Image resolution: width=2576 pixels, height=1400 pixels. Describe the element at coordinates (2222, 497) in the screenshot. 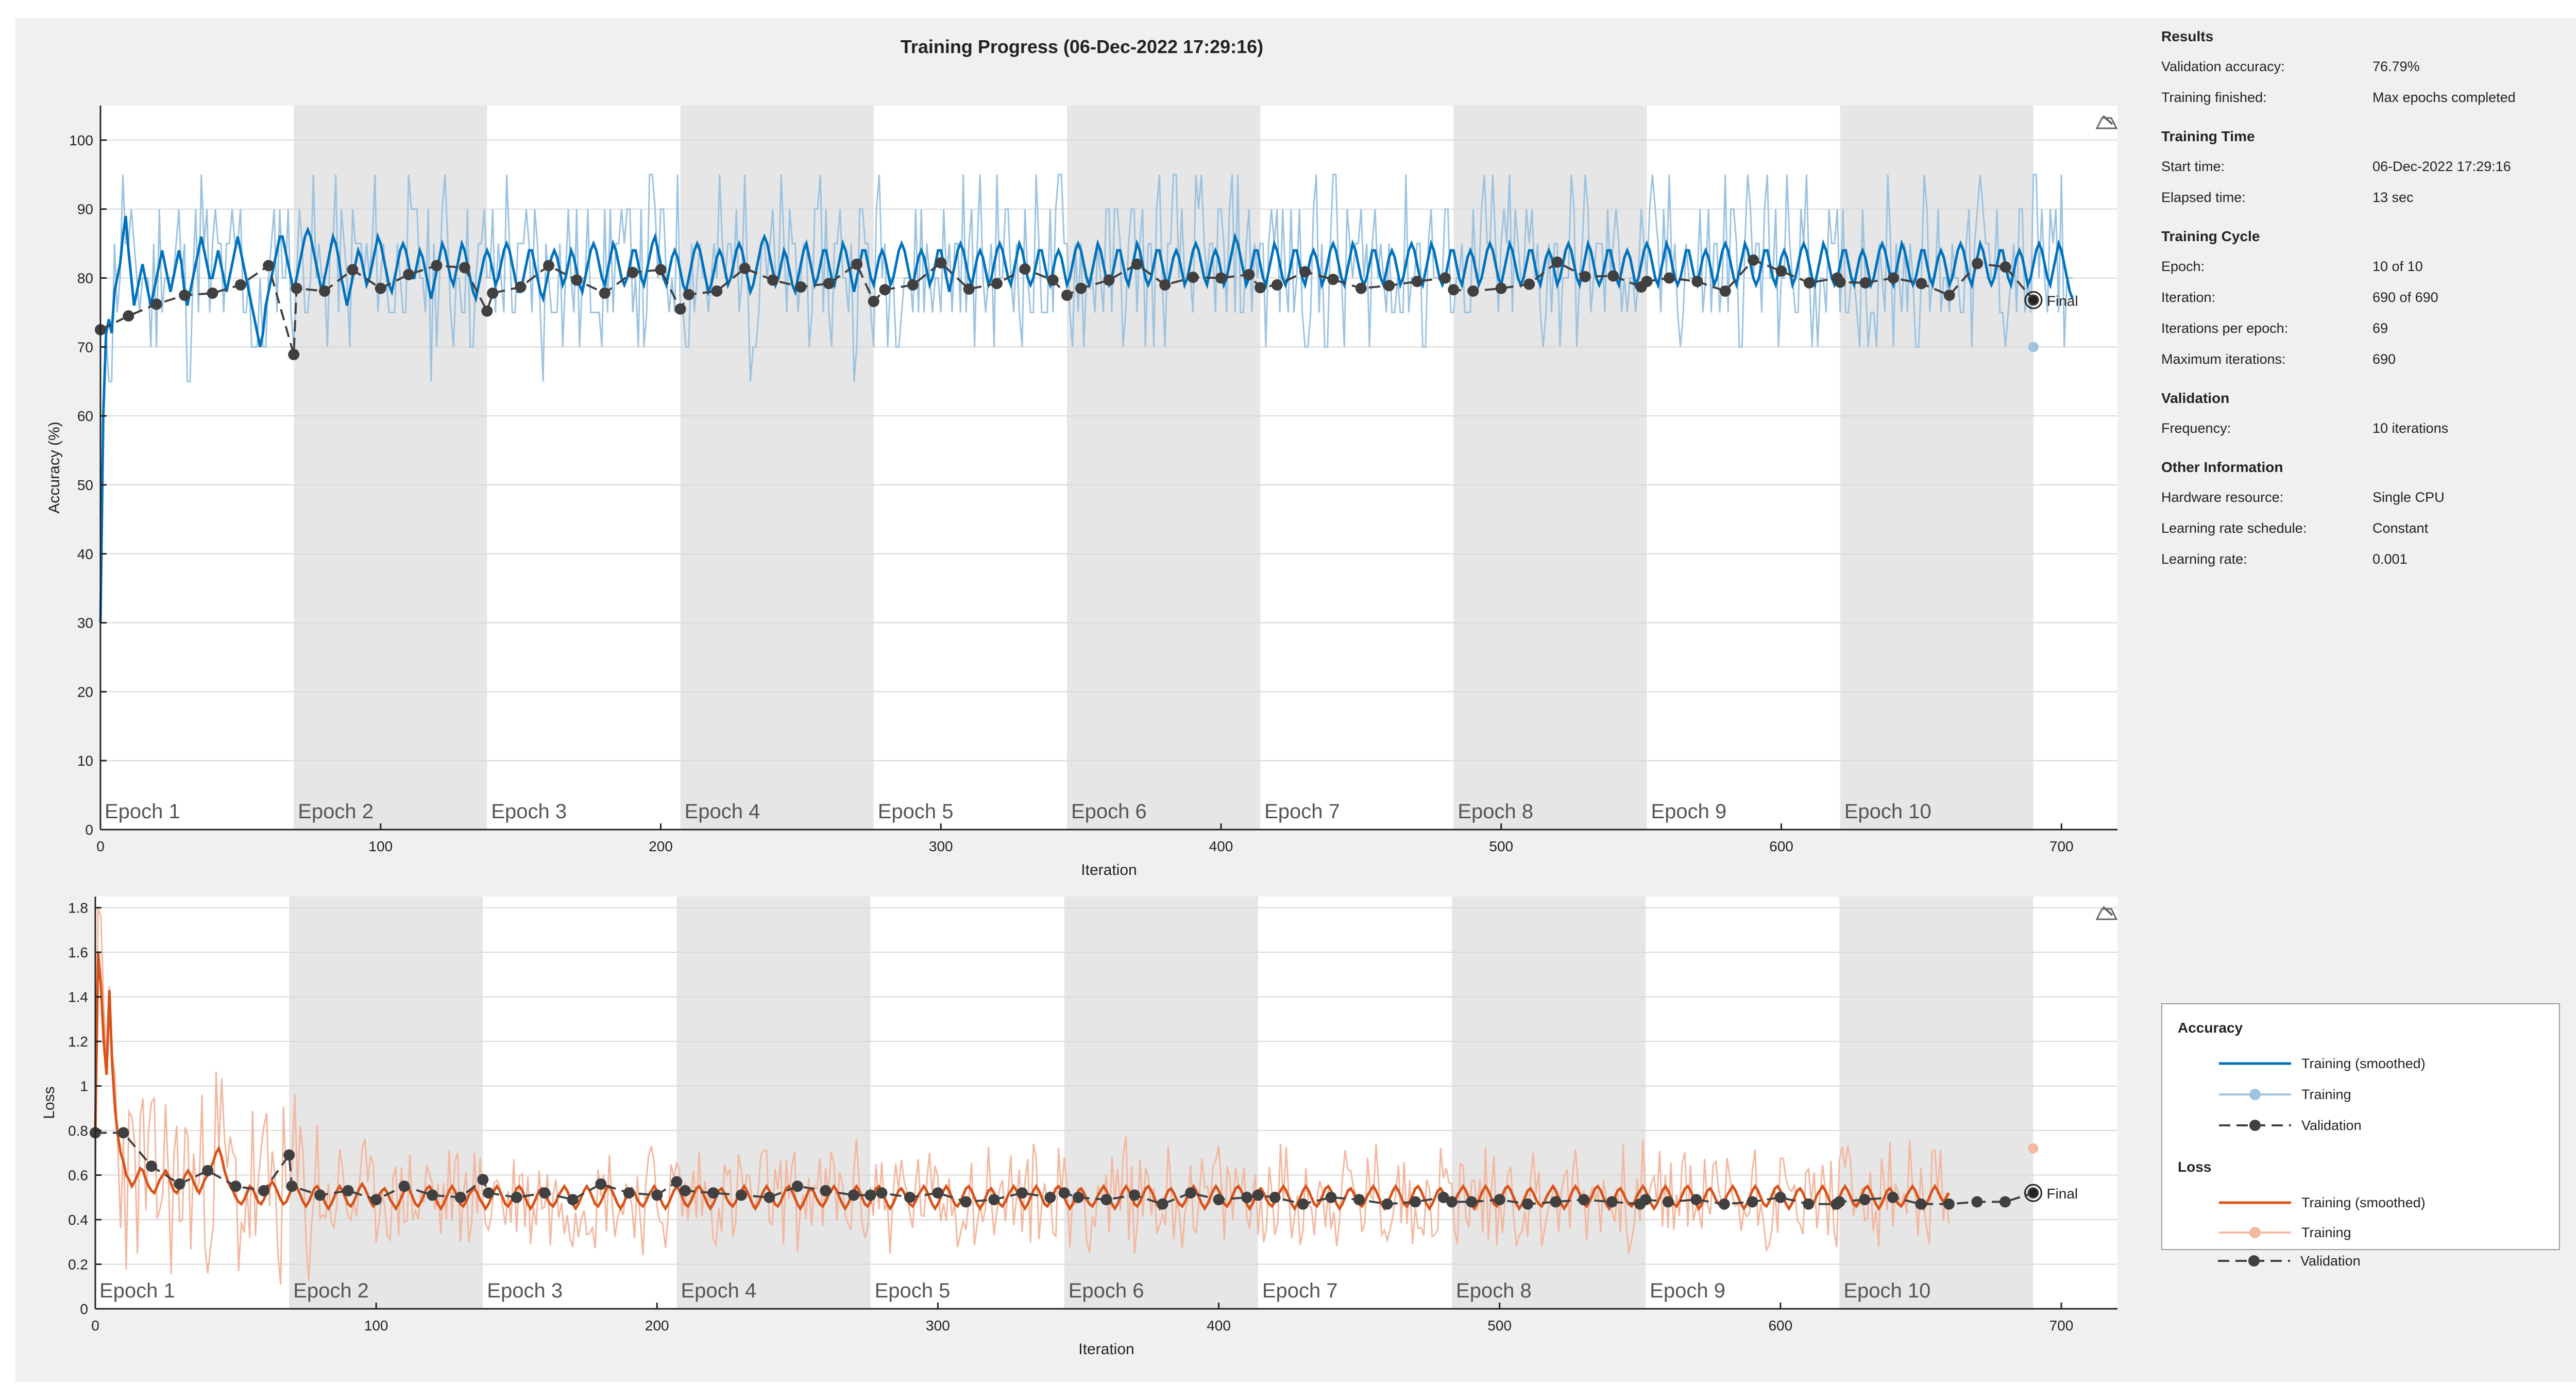

I see `info-key: Hardware resource:` at that location.